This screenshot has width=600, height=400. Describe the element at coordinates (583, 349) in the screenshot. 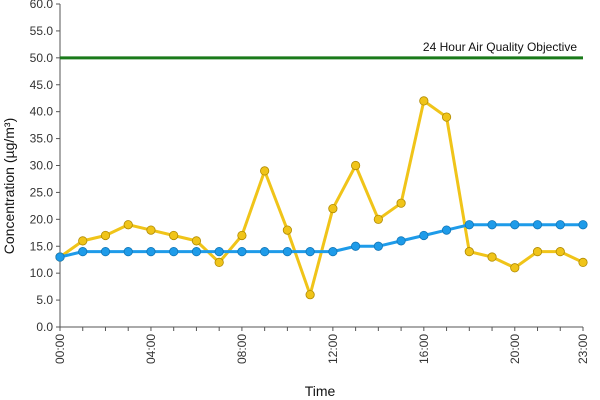

I see `x-tick-label: 23:00` at that location.